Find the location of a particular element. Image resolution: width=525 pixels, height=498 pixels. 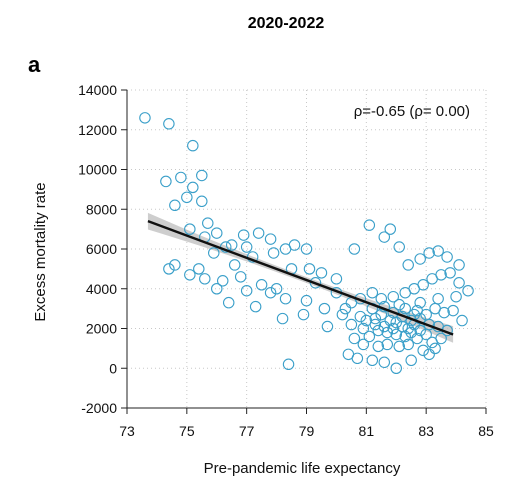

y-tick-label: 6000 is located at coordinates (101, 249).